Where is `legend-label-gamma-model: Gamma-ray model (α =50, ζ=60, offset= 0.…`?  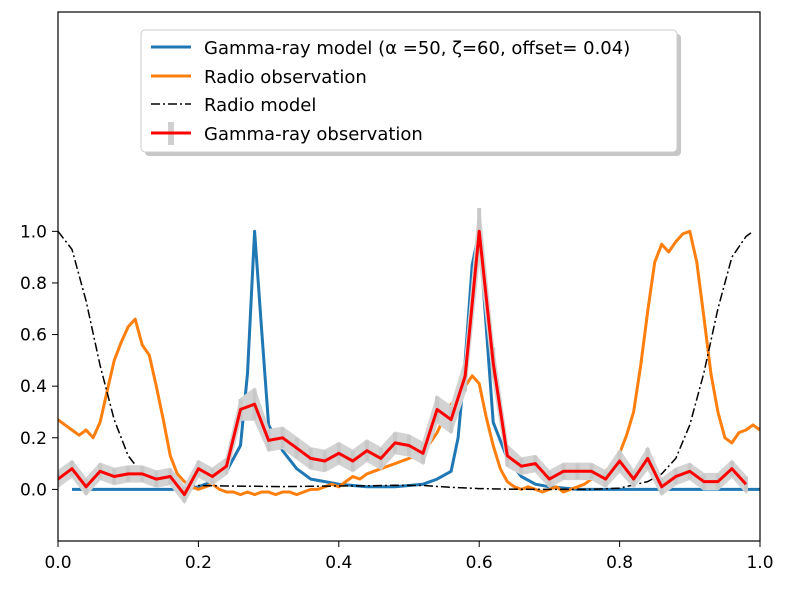 legend-label-gamma-model: Gamma-ray model (α =50, ζ=60, offset= 0.… is located at coordinates (417, 48).